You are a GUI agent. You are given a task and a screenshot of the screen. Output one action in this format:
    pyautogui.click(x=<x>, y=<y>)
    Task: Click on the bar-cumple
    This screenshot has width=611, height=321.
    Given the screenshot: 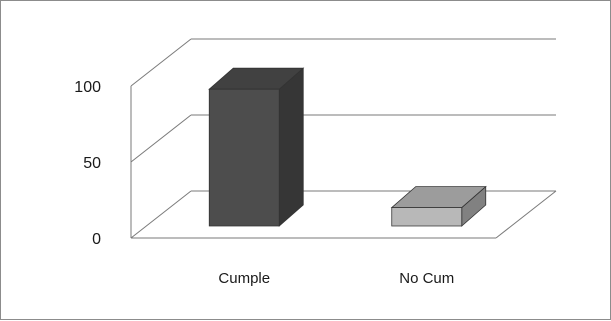 What is the action you would take?
    pyautogui.click(x=244, y=157)
    